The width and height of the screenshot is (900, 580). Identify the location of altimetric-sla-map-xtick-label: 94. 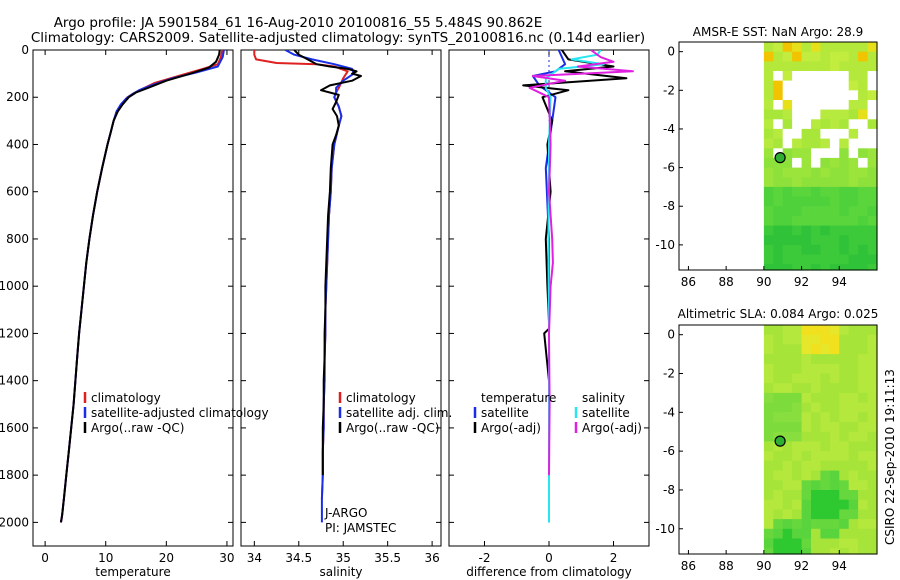
(839, 566).